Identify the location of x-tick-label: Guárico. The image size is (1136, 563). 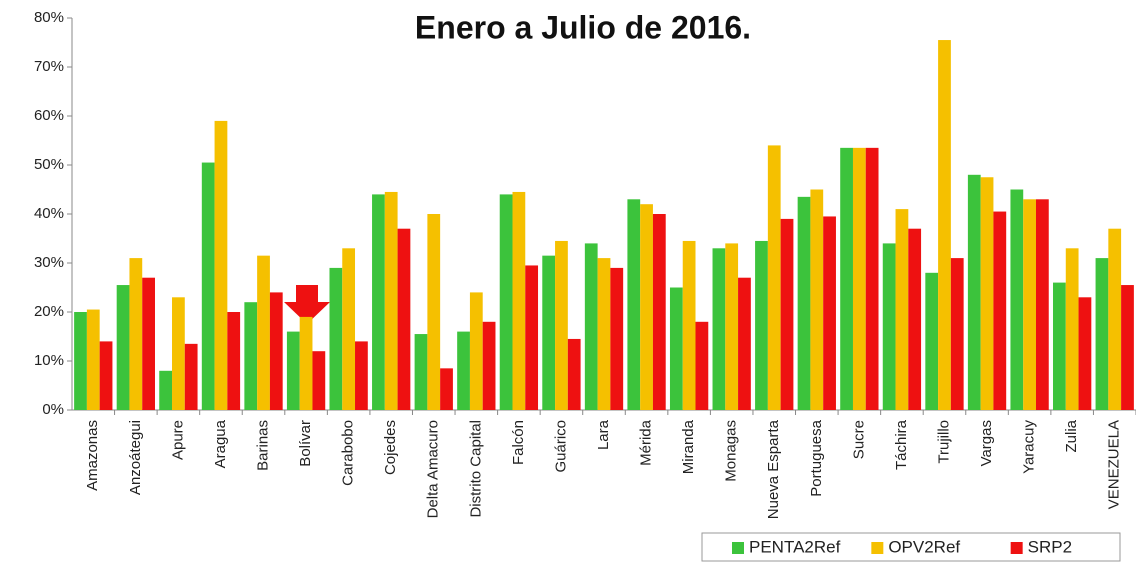
(560, 446).